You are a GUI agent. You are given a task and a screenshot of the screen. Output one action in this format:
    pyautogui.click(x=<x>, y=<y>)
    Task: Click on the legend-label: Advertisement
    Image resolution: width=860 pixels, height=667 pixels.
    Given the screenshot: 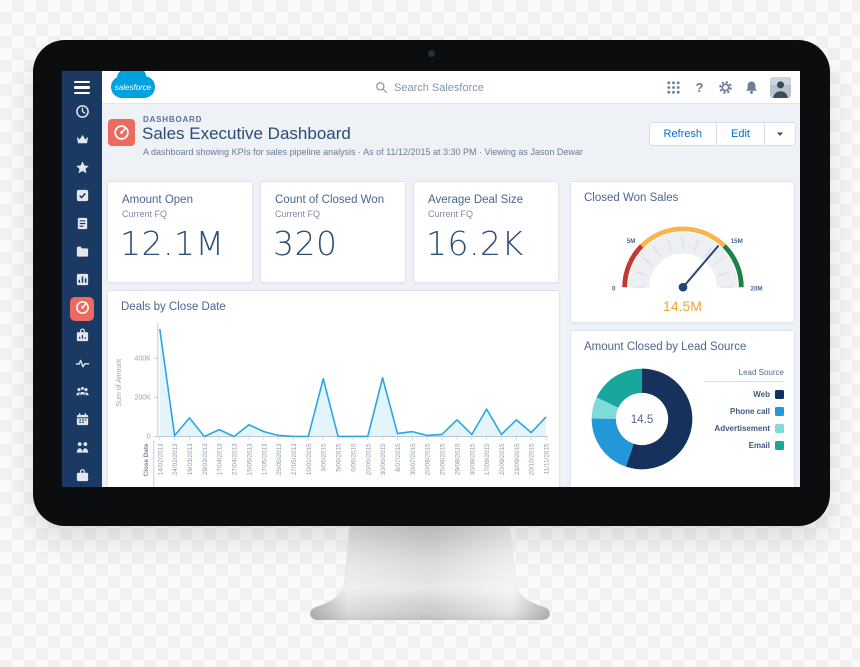 What is the action you would take?
    pyautogui.click(x=742, y=428)
    